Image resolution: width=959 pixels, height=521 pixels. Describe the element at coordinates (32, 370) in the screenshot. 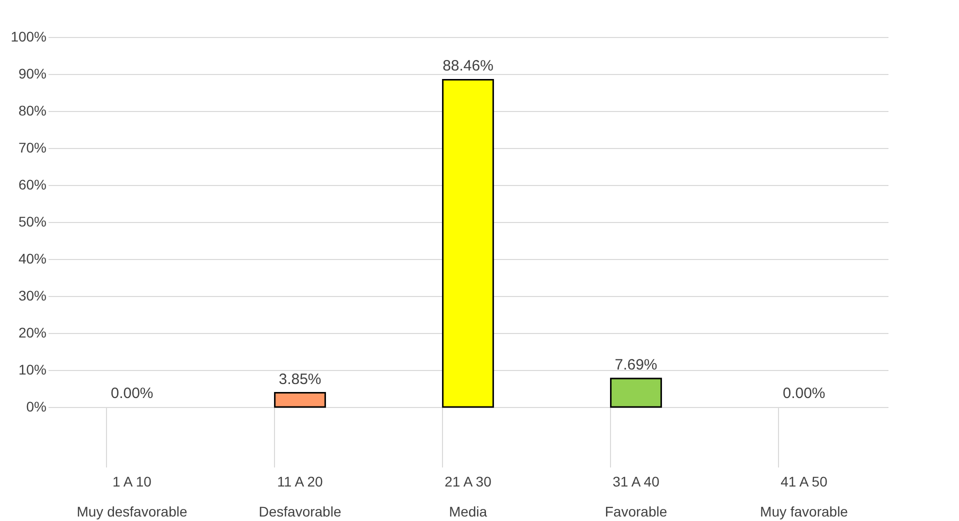

I see `y-tick-label: 10%` at that location.